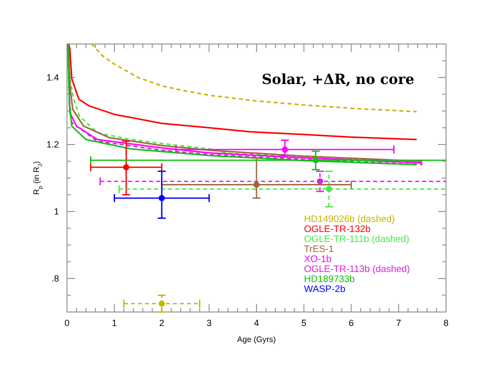 The width and height of the screenshot is (491, 379). What do you see at coordinates (257, 323) in the screenshot?
I see `x-tick-label: 4` at bounding box center [257, 323].